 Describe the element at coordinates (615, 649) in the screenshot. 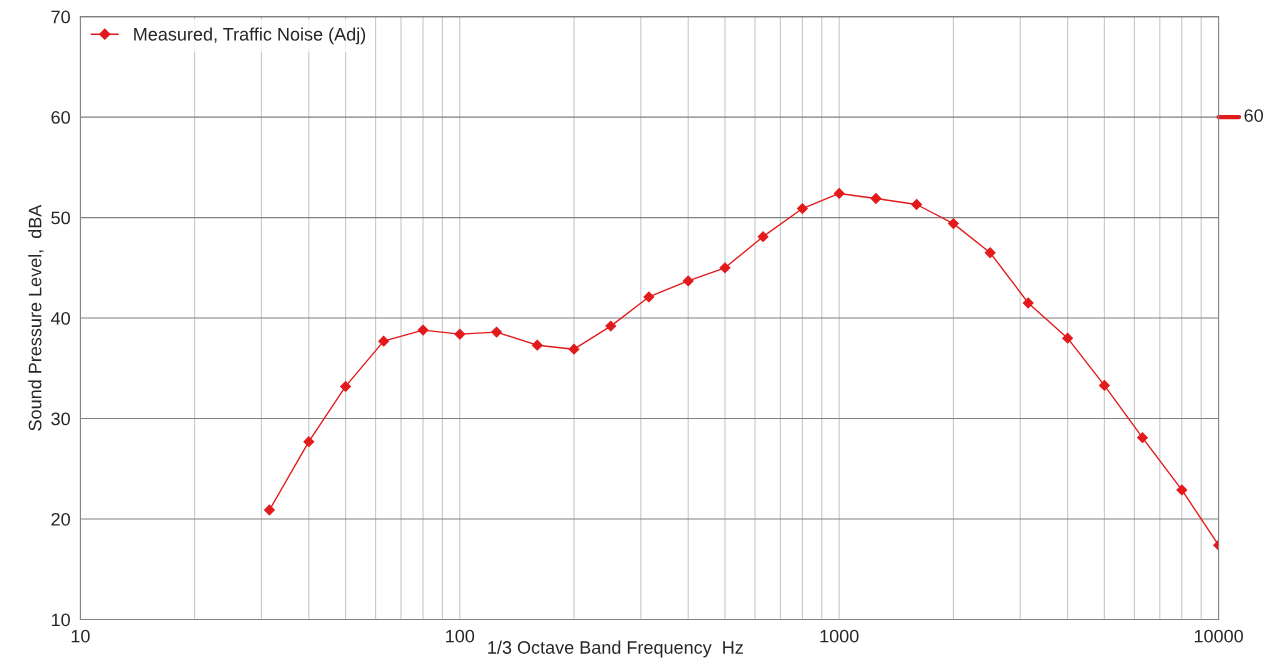

I see `x-axis-title: 1/3 Octave Band Frequency Hz` at that location.